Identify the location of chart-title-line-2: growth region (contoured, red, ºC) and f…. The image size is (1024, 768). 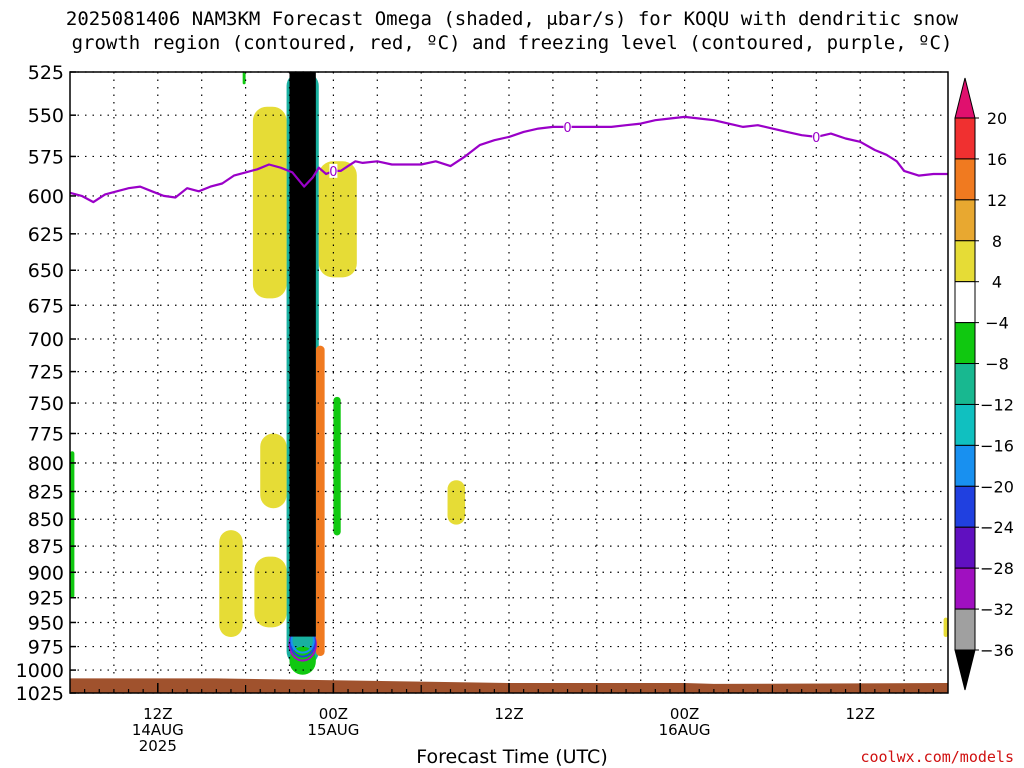
(512, 43).